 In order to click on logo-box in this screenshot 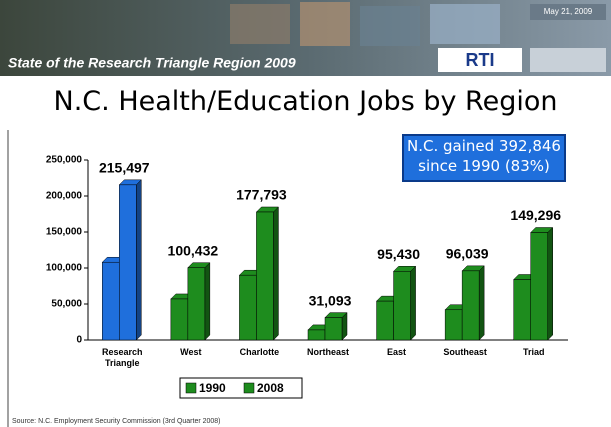, I will do `click(480, 60)`.